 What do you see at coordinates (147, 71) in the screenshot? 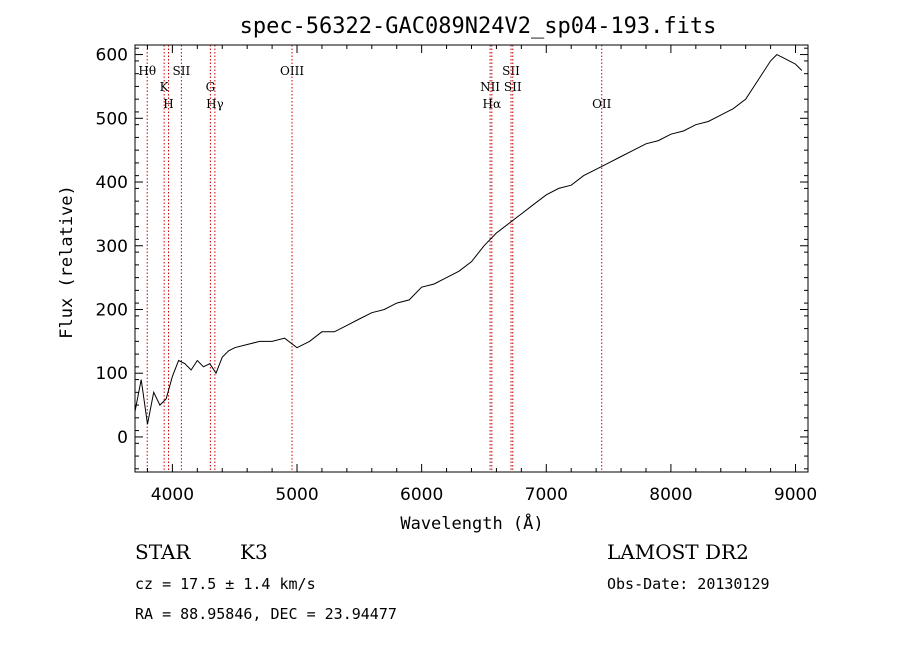
I see `marker-label: Hθ` at bounding box center [147, 71].